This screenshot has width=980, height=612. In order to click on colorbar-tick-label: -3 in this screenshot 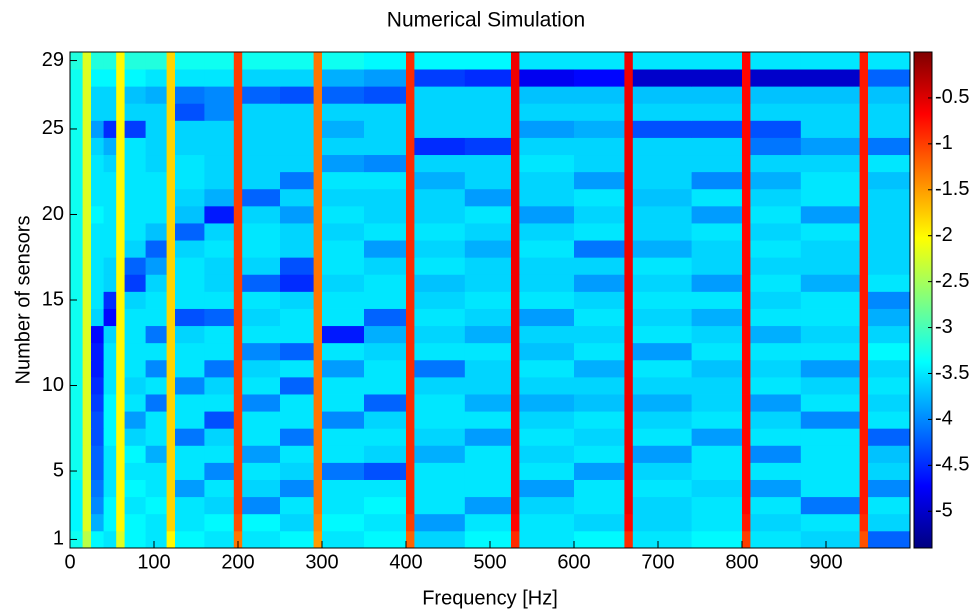, I will do `click(944, 327)`.